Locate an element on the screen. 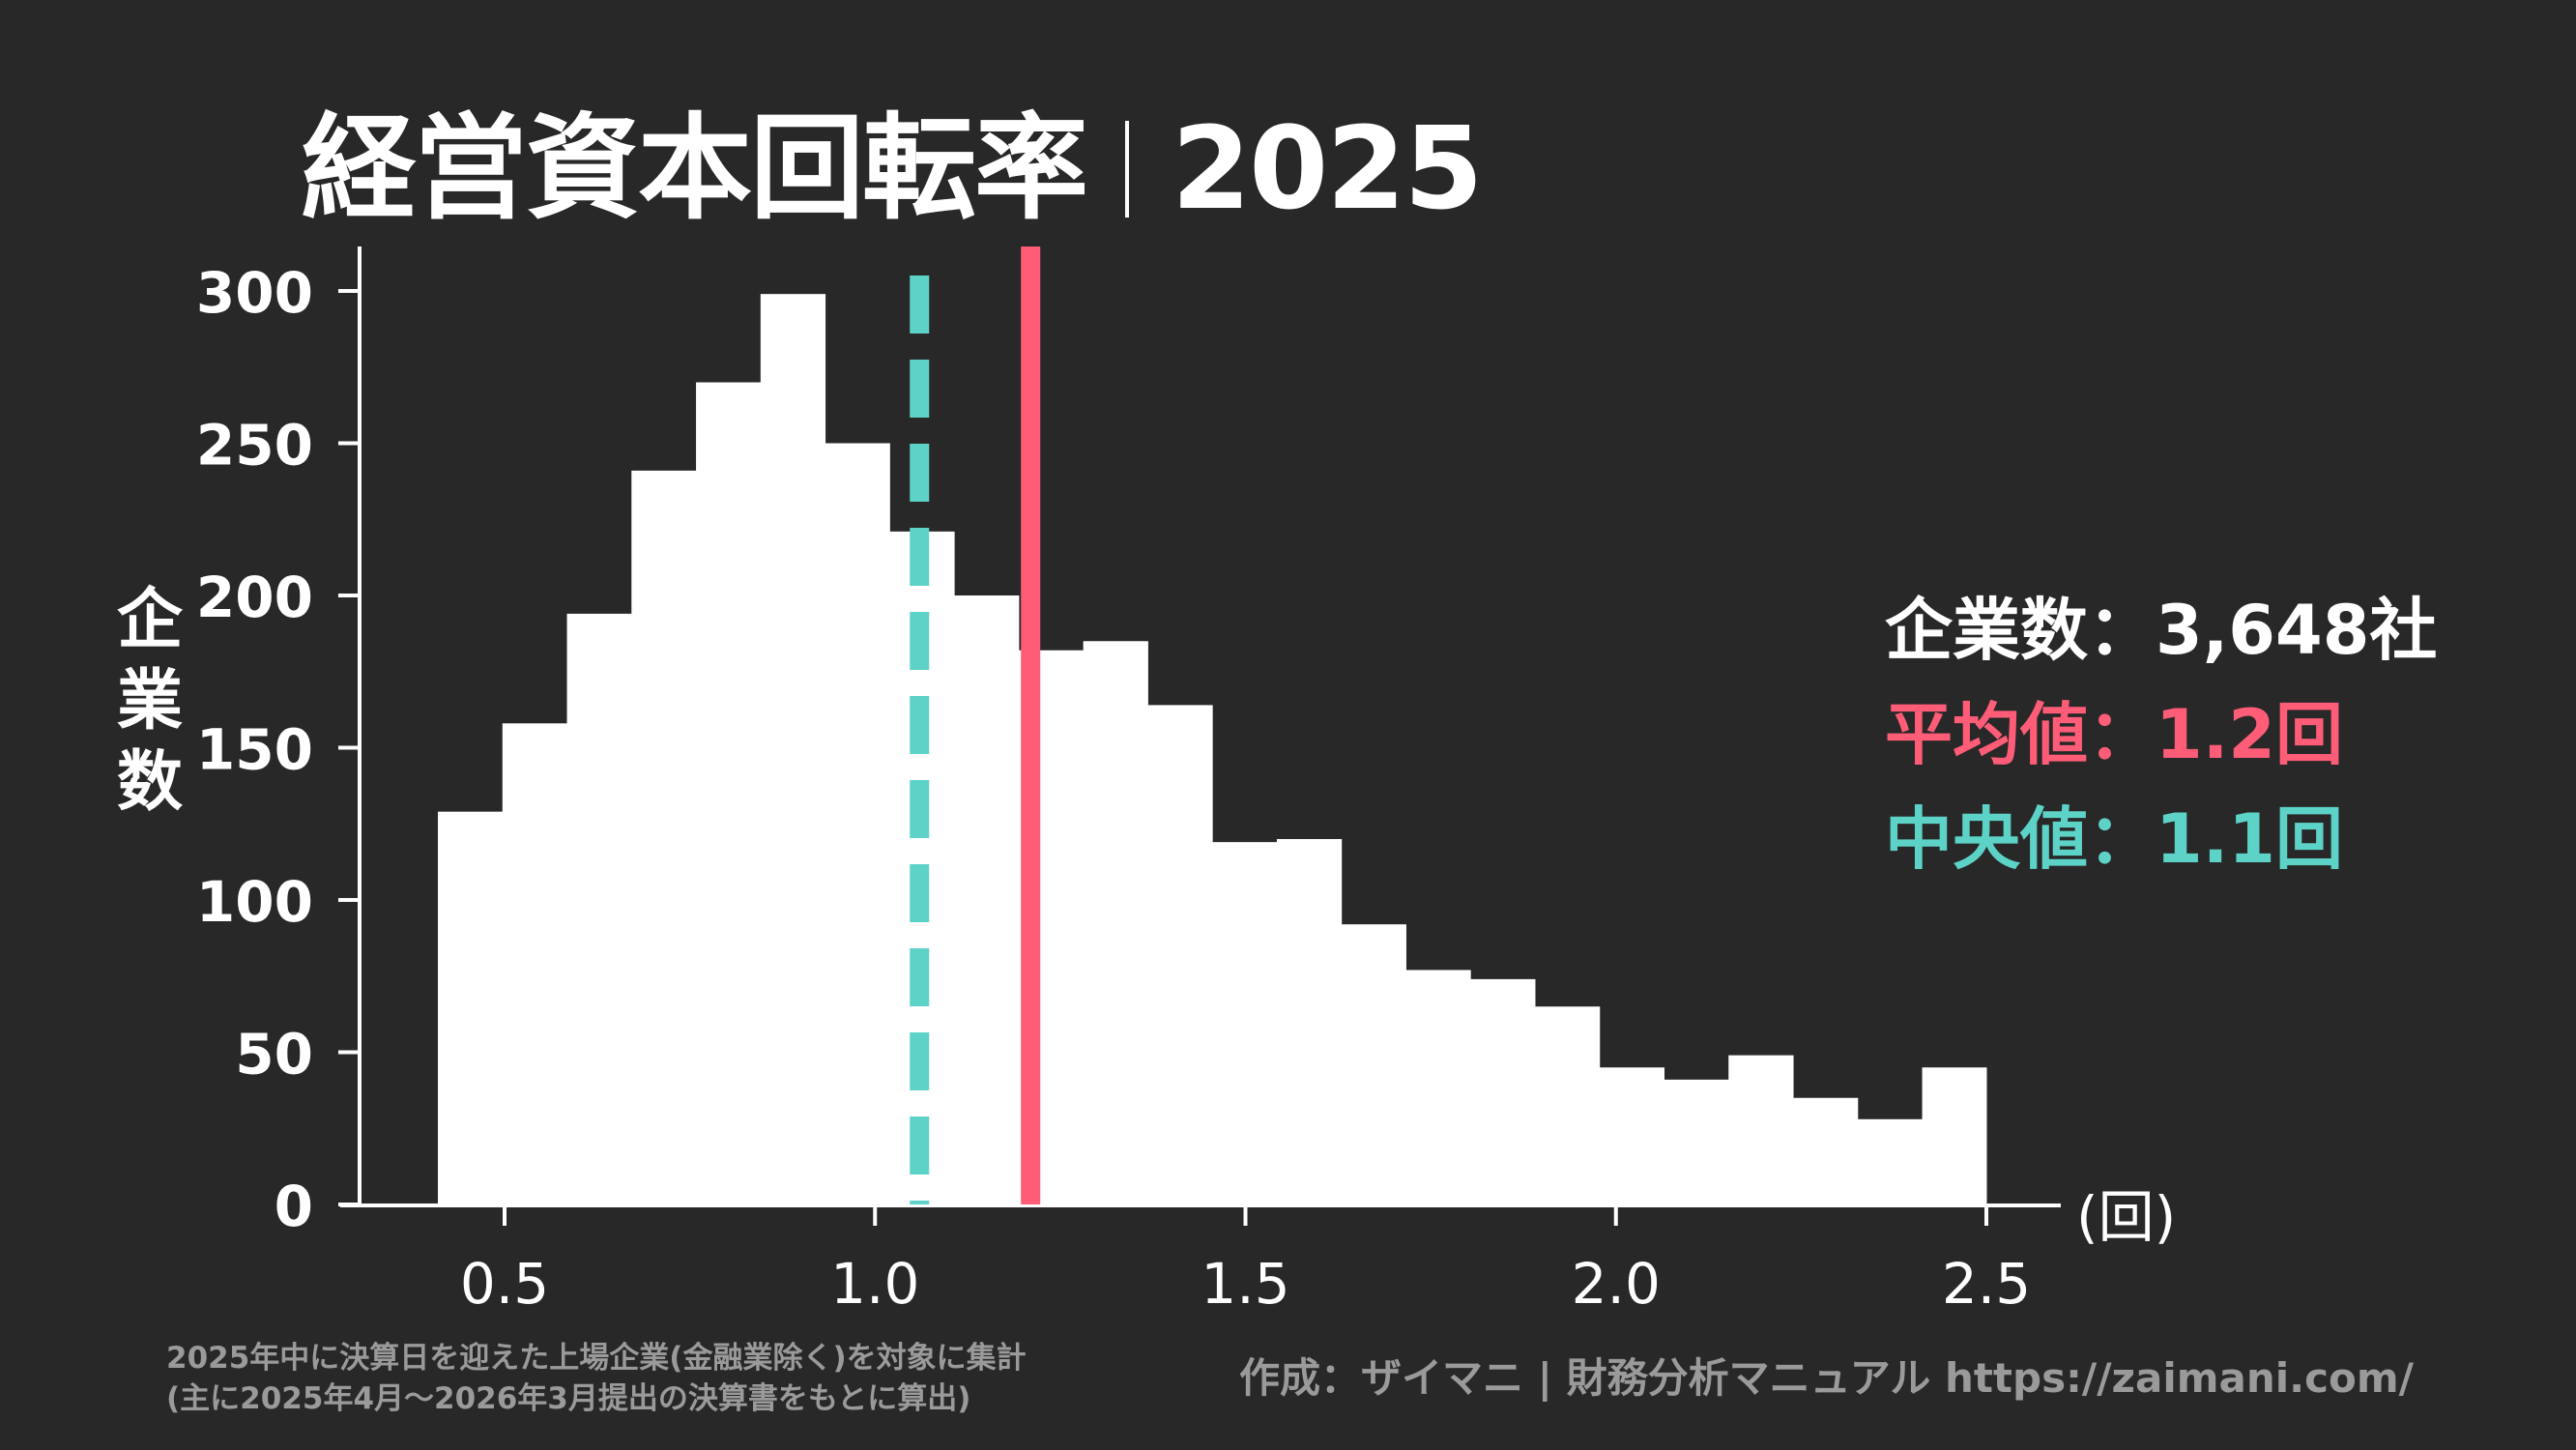 The width and height of the screenshot is (2576, 1450). footnote-line-2: (主に2025年4月〜2026年3月提出の決算書をもとに算出) is located at coordinates (568, 1399).